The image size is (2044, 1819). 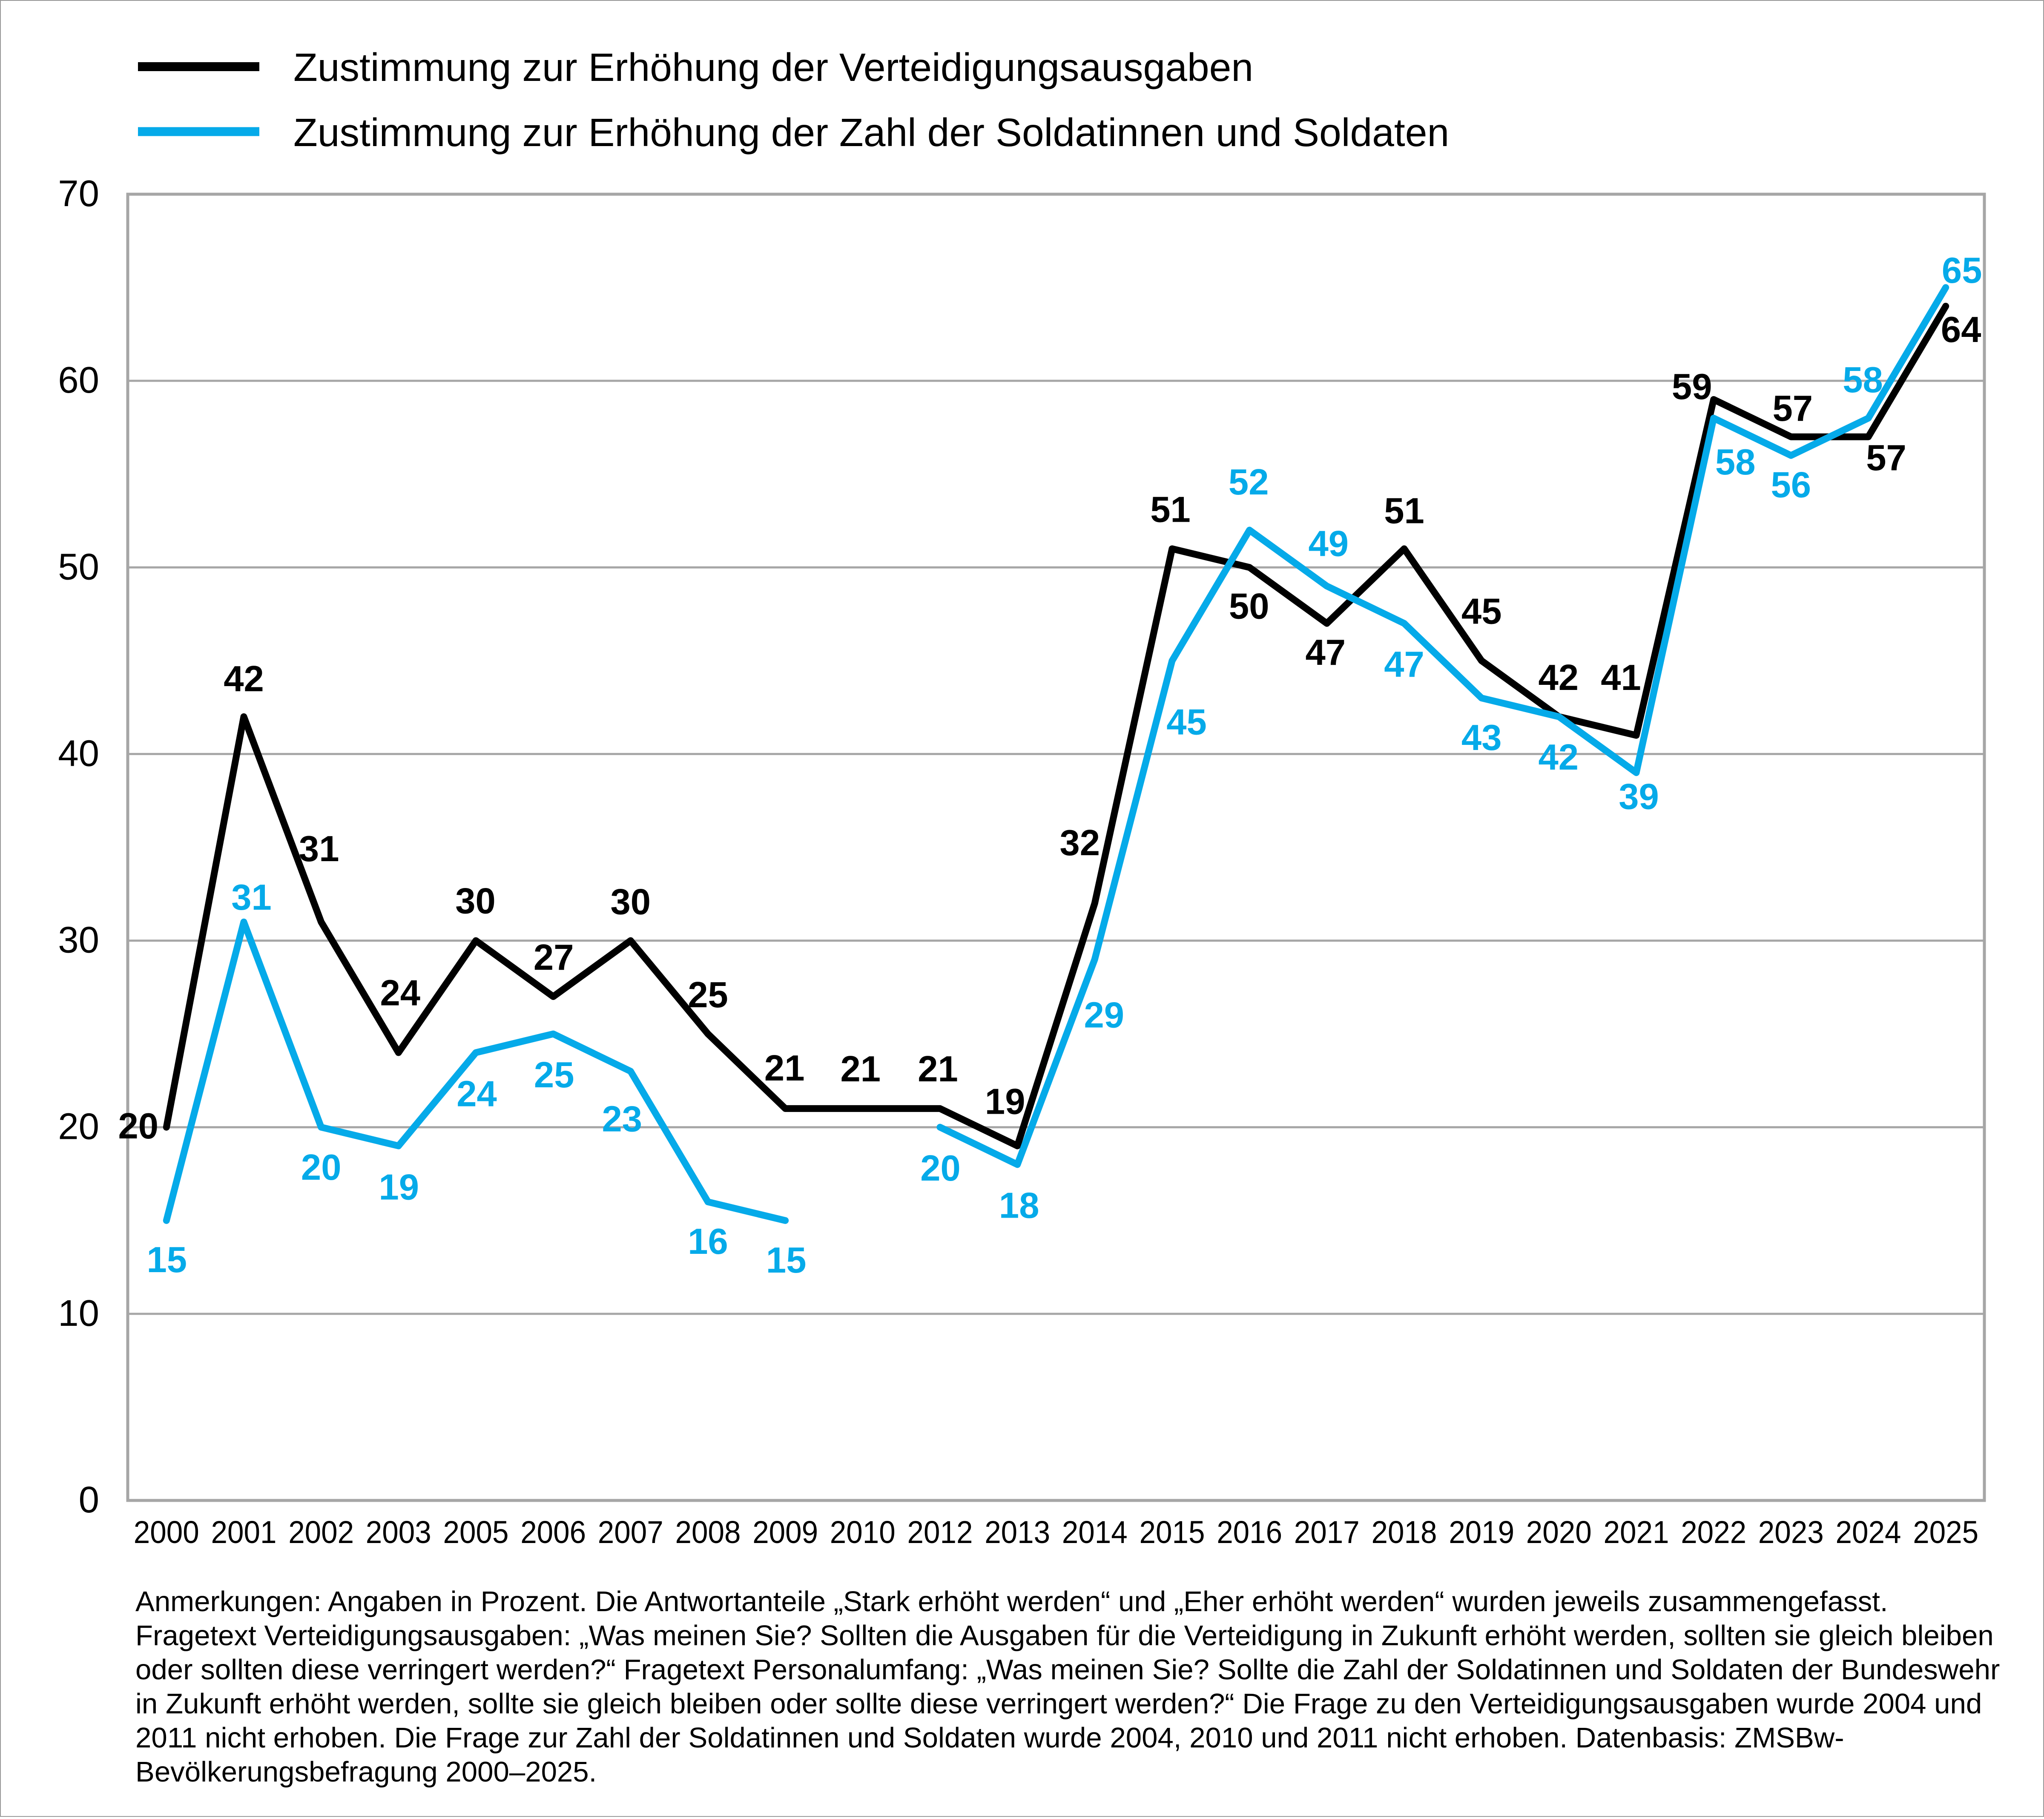 I want to click on svg-text: 2005, so click(x=476, y=1532).